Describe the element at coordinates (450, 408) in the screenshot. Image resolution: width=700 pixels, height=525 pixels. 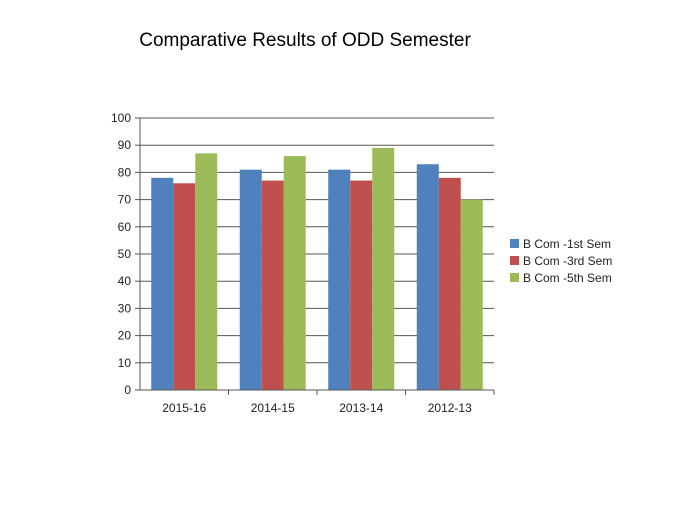
I see `x-tick-label: 2012-13` at that location.